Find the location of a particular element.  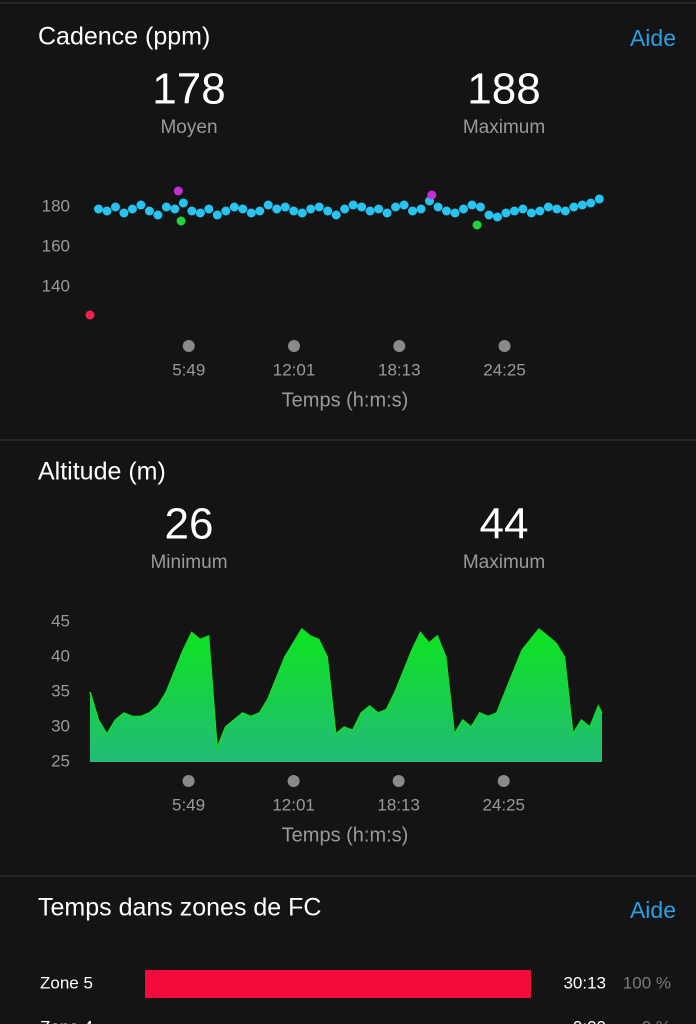

y-tick-label: 30 is located at coordinates (60, 725).